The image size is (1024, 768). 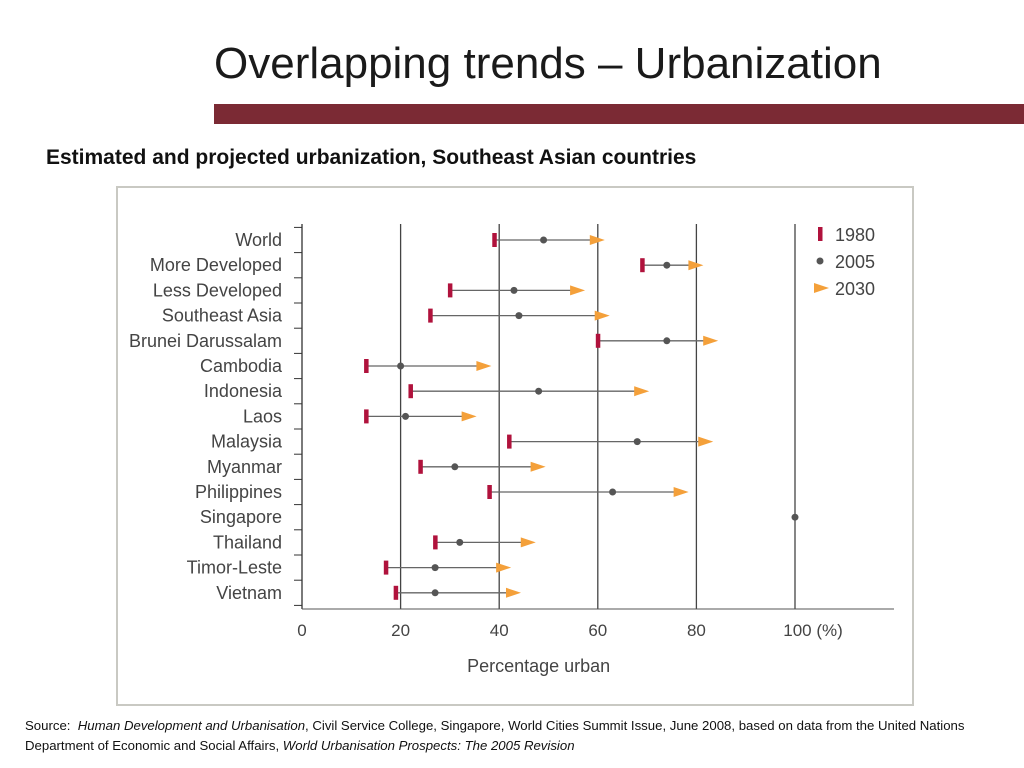 What do you see at coordinates (258, 240) in the screenshot?
I see `category-label: World` at bounding box center [258, 240].